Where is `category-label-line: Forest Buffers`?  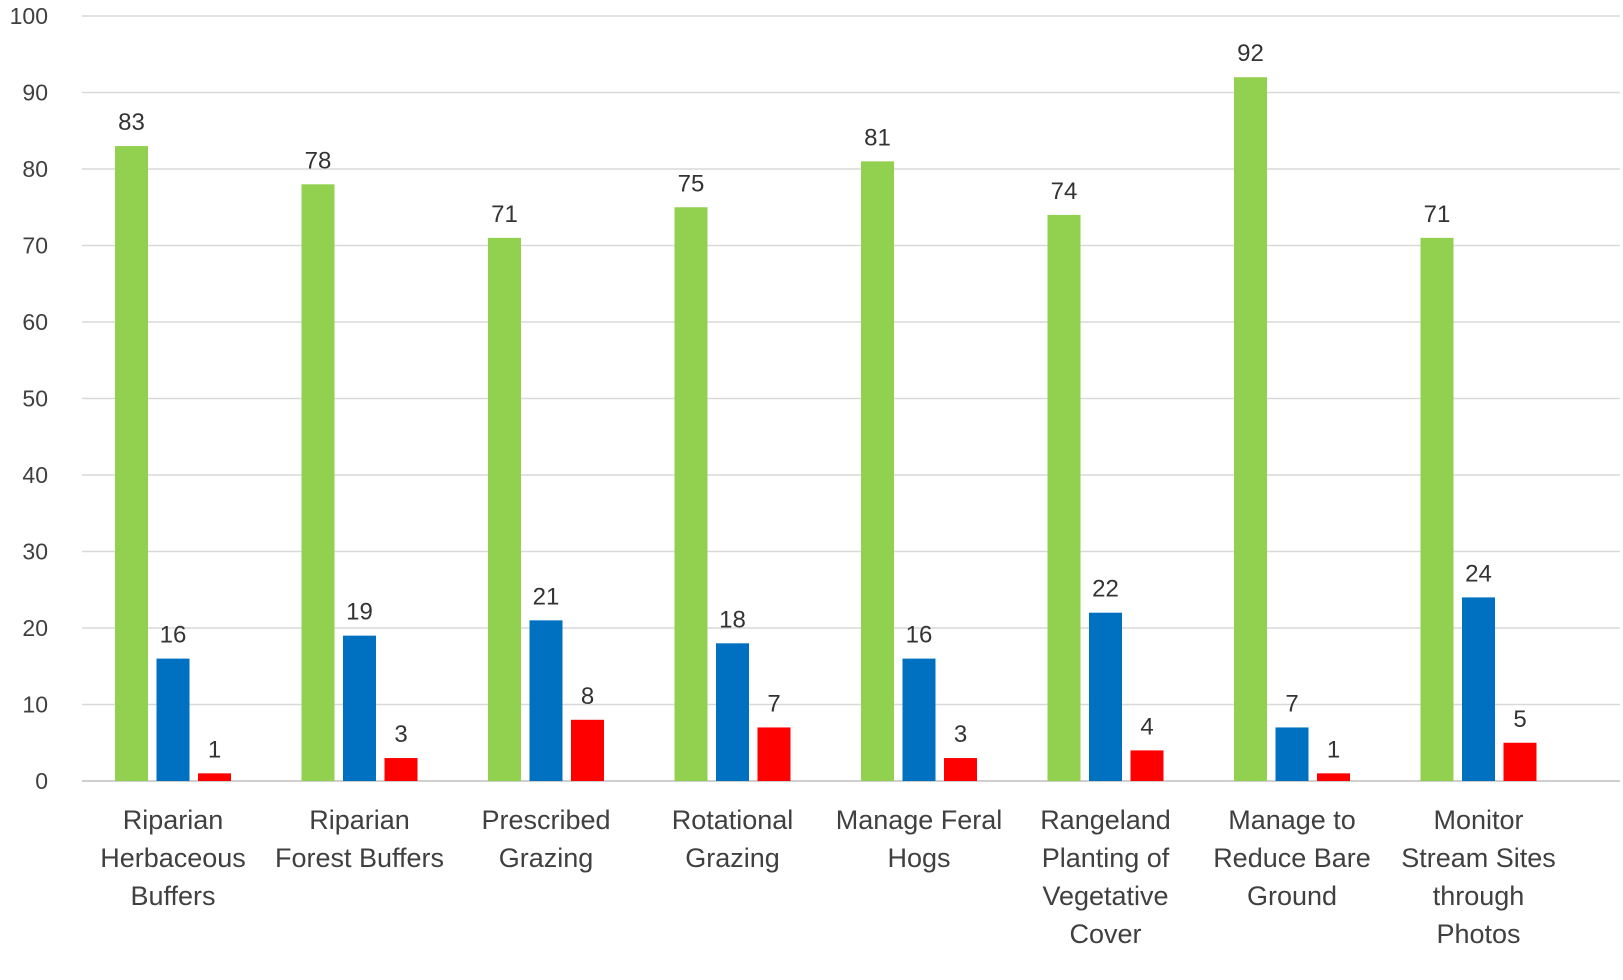
category-label-line: Forest Buffers is located at coordinates (359, 858).